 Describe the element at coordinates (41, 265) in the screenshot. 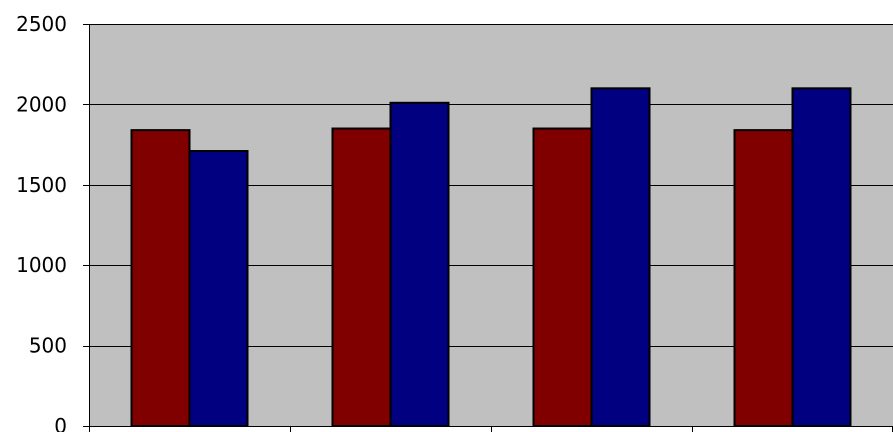

I see `y-tick-label: 1000` at that location.